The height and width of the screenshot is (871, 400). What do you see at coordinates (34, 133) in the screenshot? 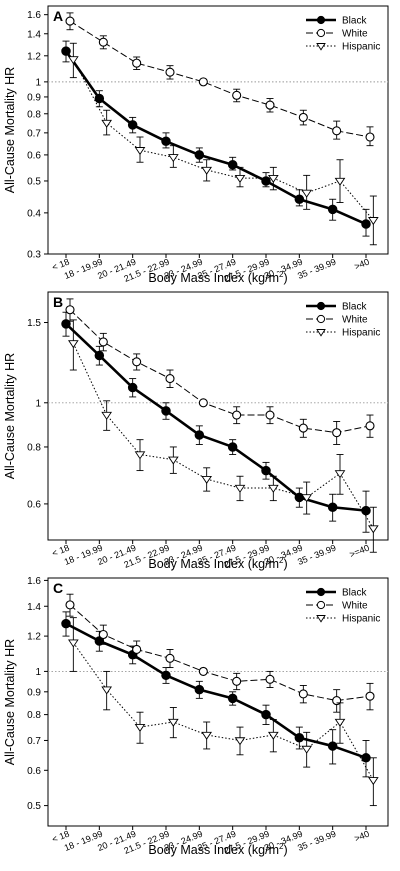
I see `y-tick-label: 0.7` at bounding box center [34, 133].